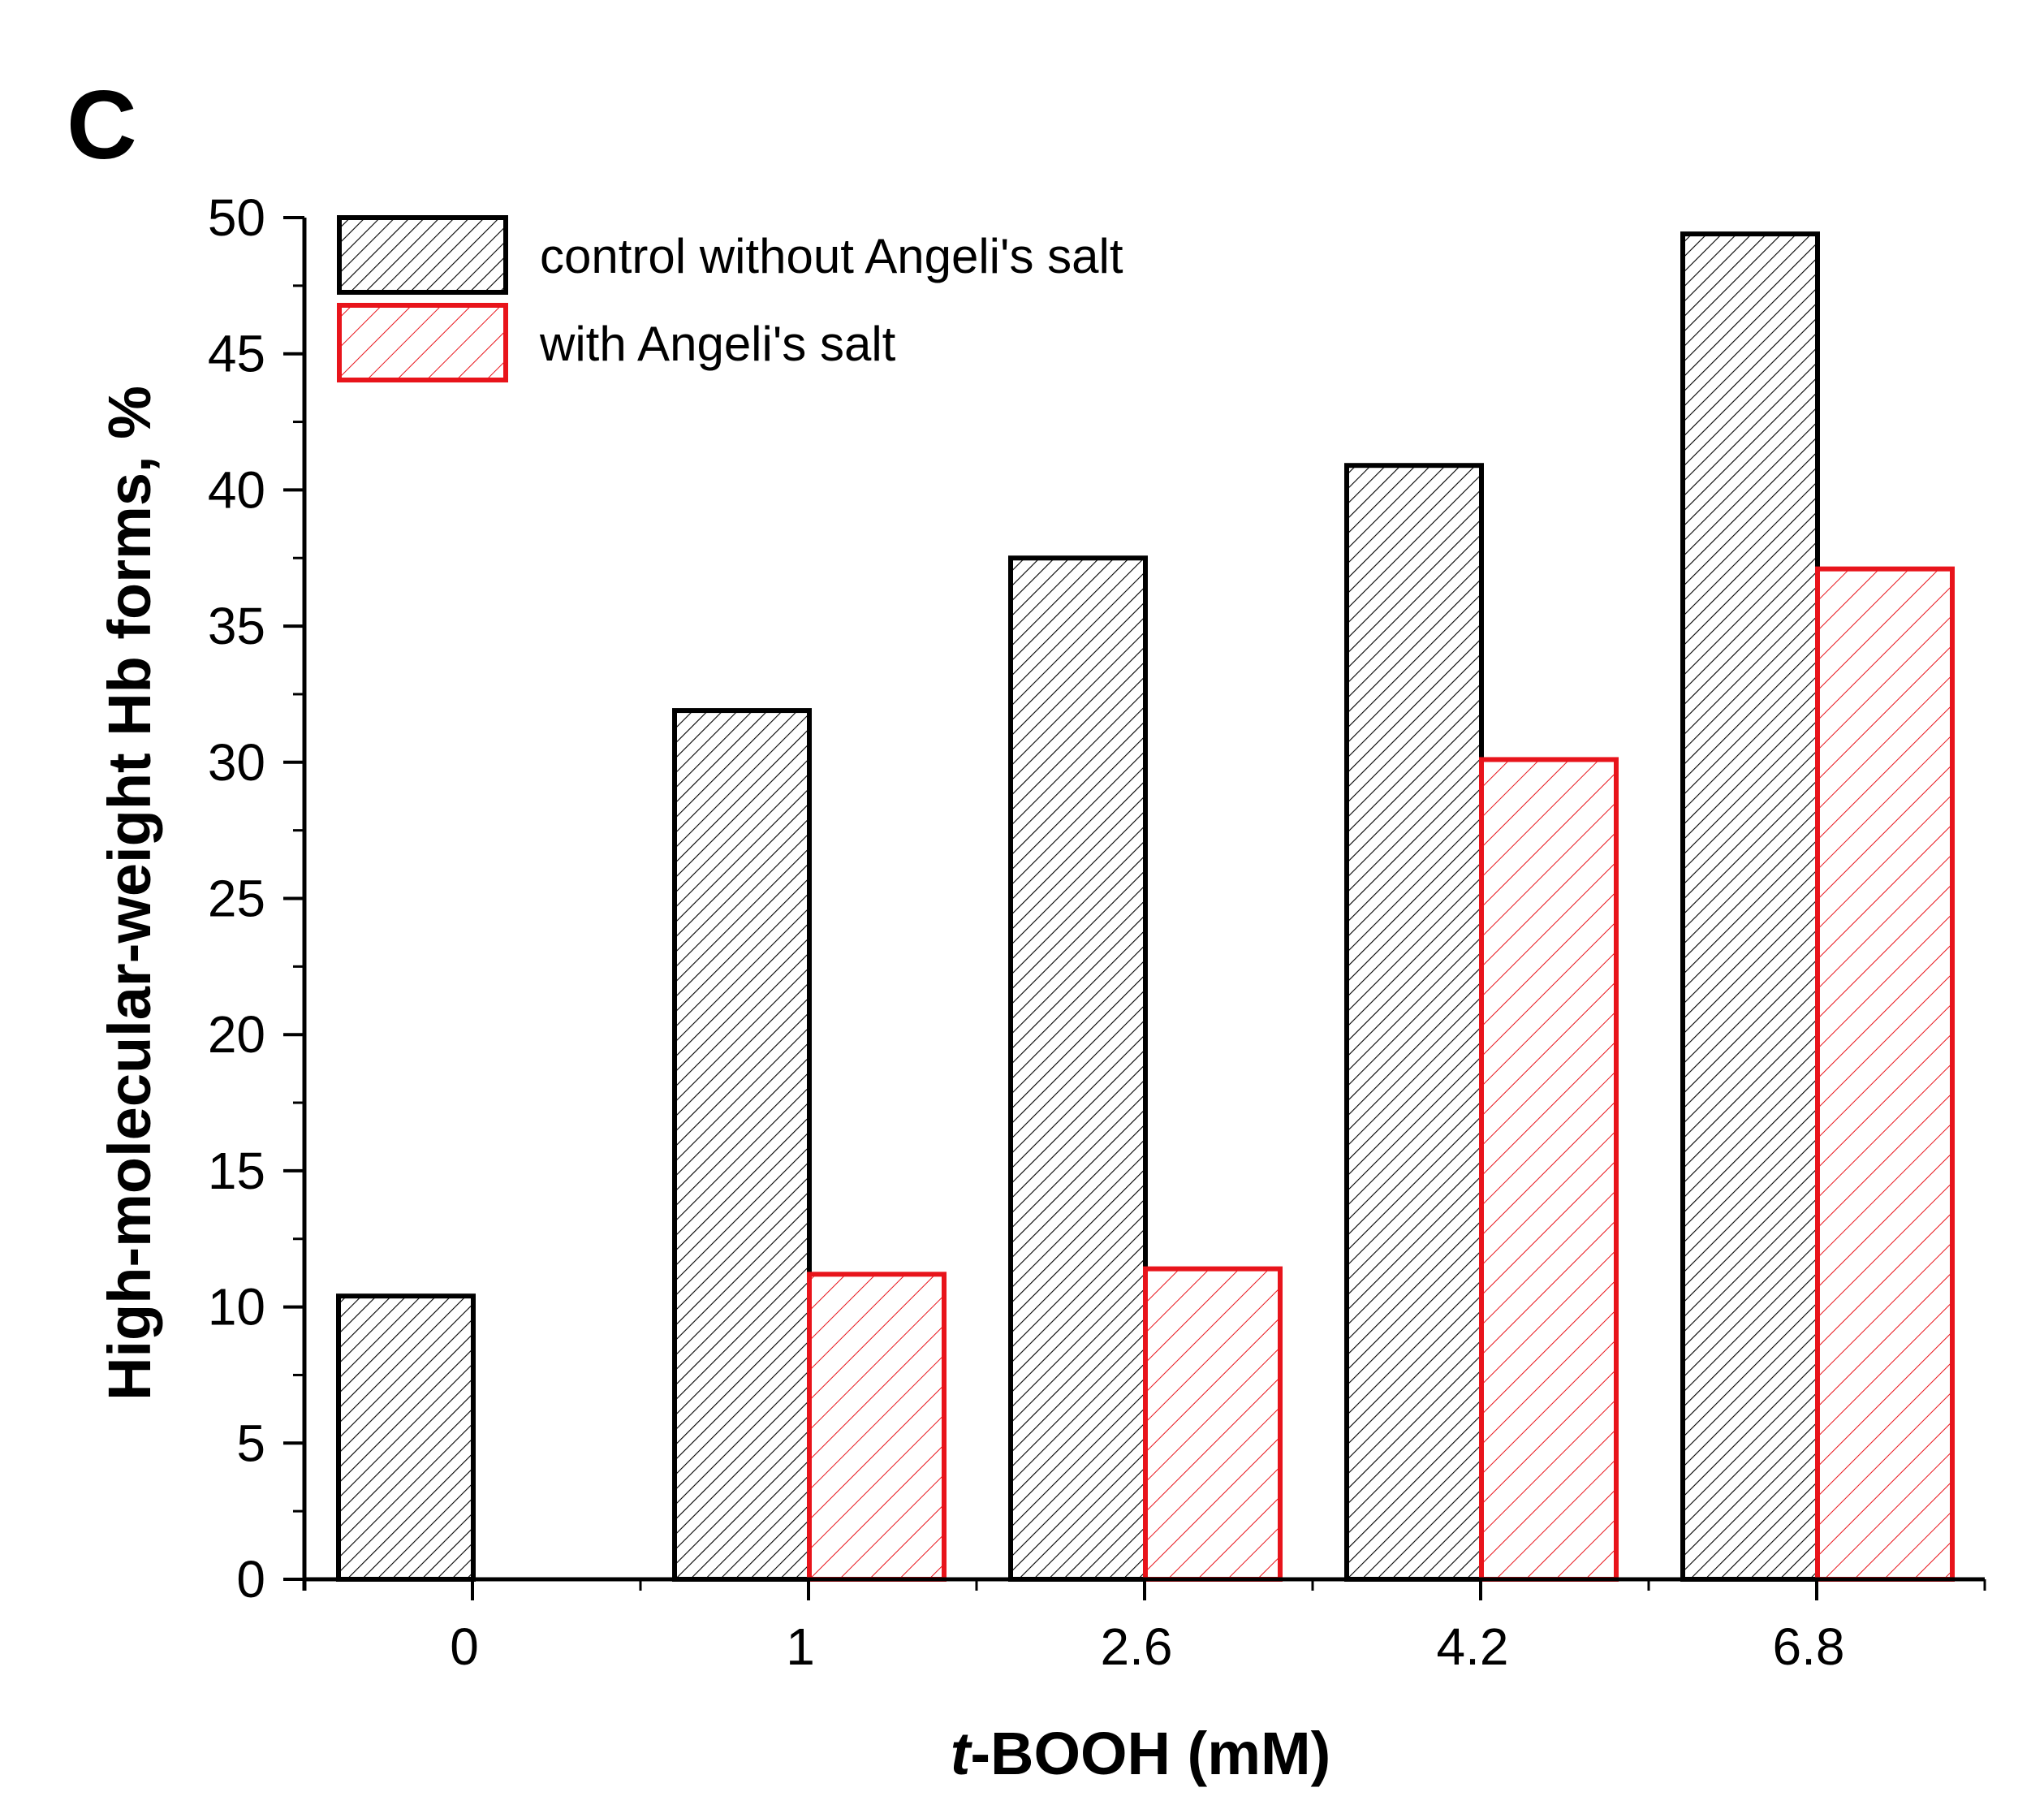  What do you see at coordinates (1750, 907) in the screenshot?
I see `bar-control-6.8` at bounding box center [1750, 907].